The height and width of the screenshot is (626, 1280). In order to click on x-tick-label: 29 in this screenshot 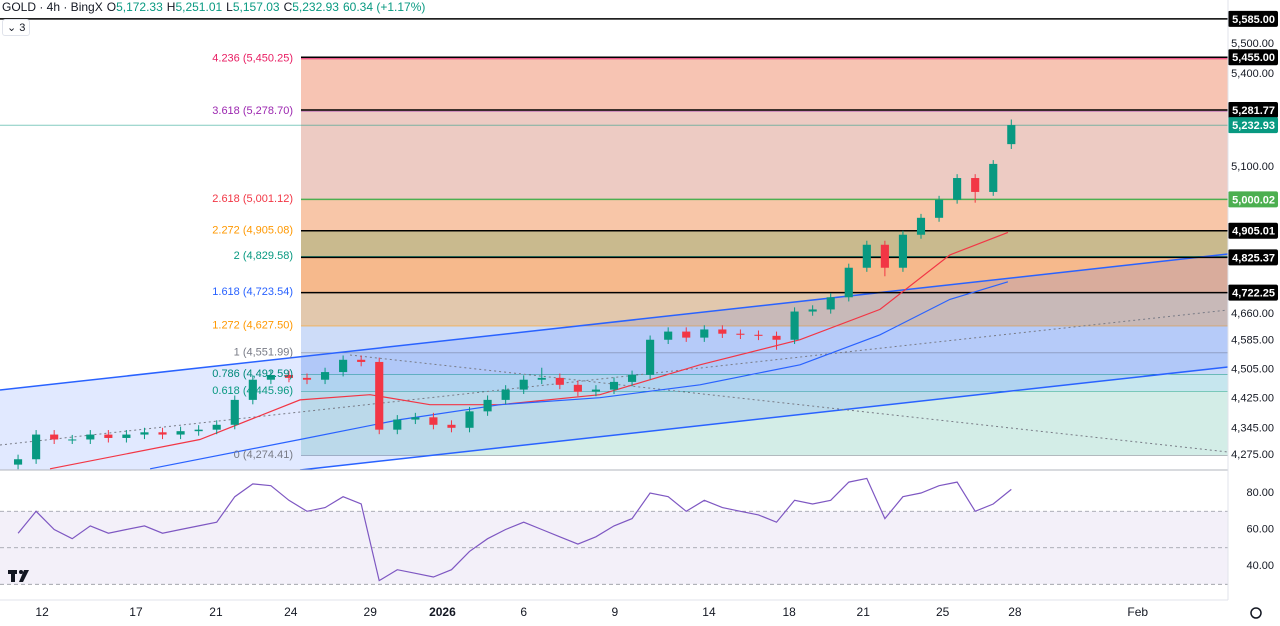, I will do `click(371, 612)`.